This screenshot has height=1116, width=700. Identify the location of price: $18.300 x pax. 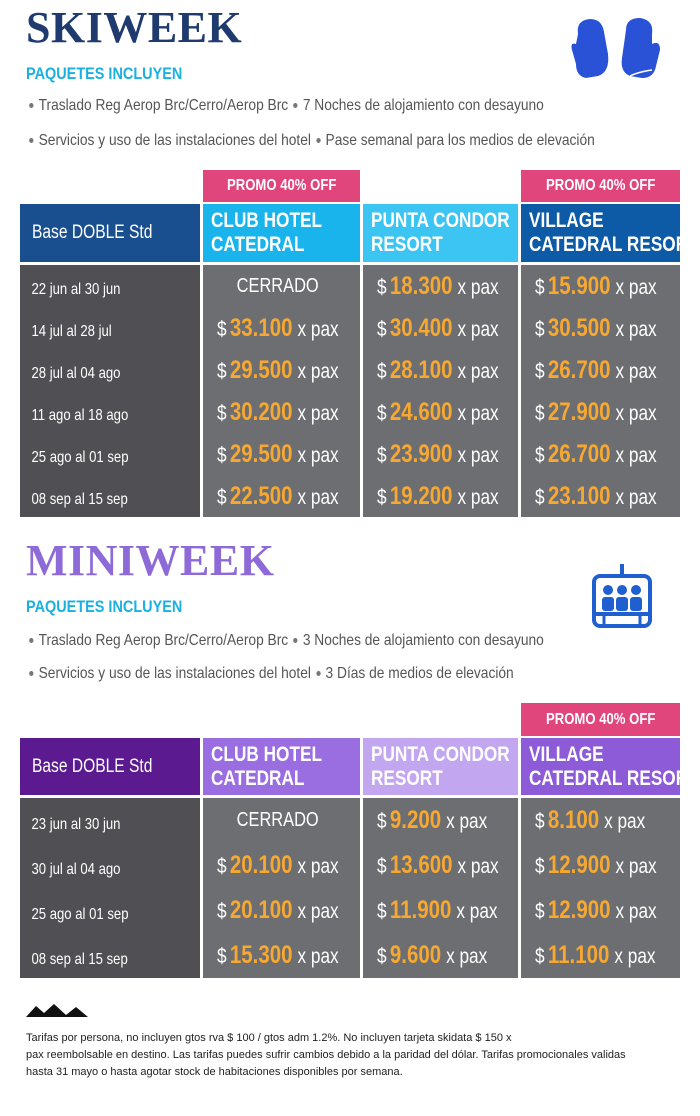
(438, 286).